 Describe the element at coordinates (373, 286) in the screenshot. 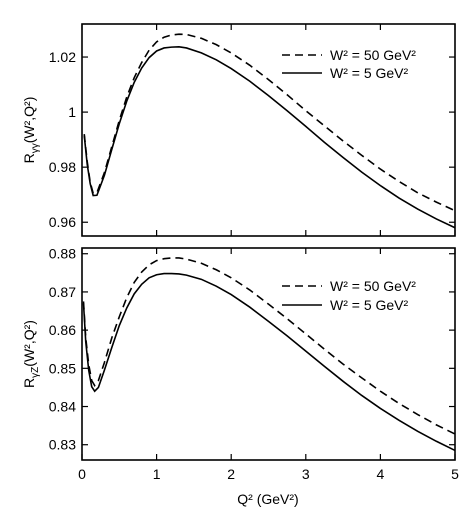

I see `bottom-legend-label-dashed: W² = 50 GeV²` at that location.